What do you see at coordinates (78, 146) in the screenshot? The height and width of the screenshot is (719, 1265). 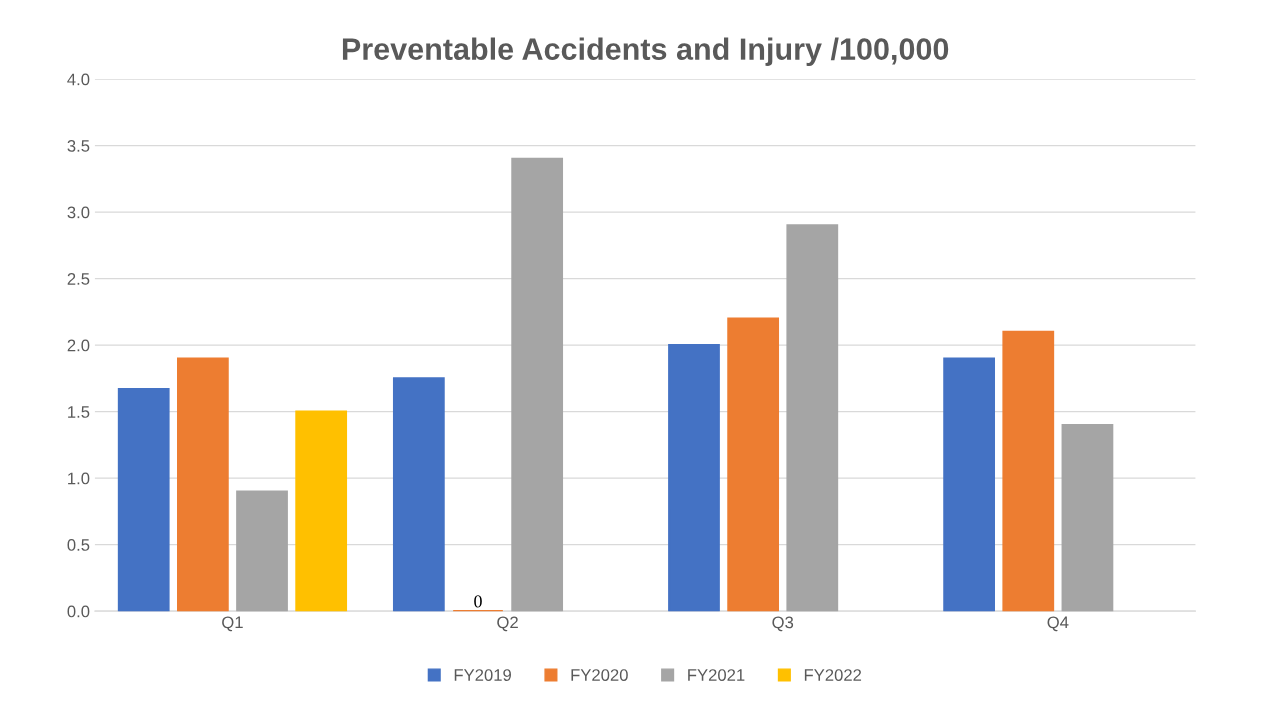 I see `y-tick-label: 3.5` at bounding box center [78, 146].